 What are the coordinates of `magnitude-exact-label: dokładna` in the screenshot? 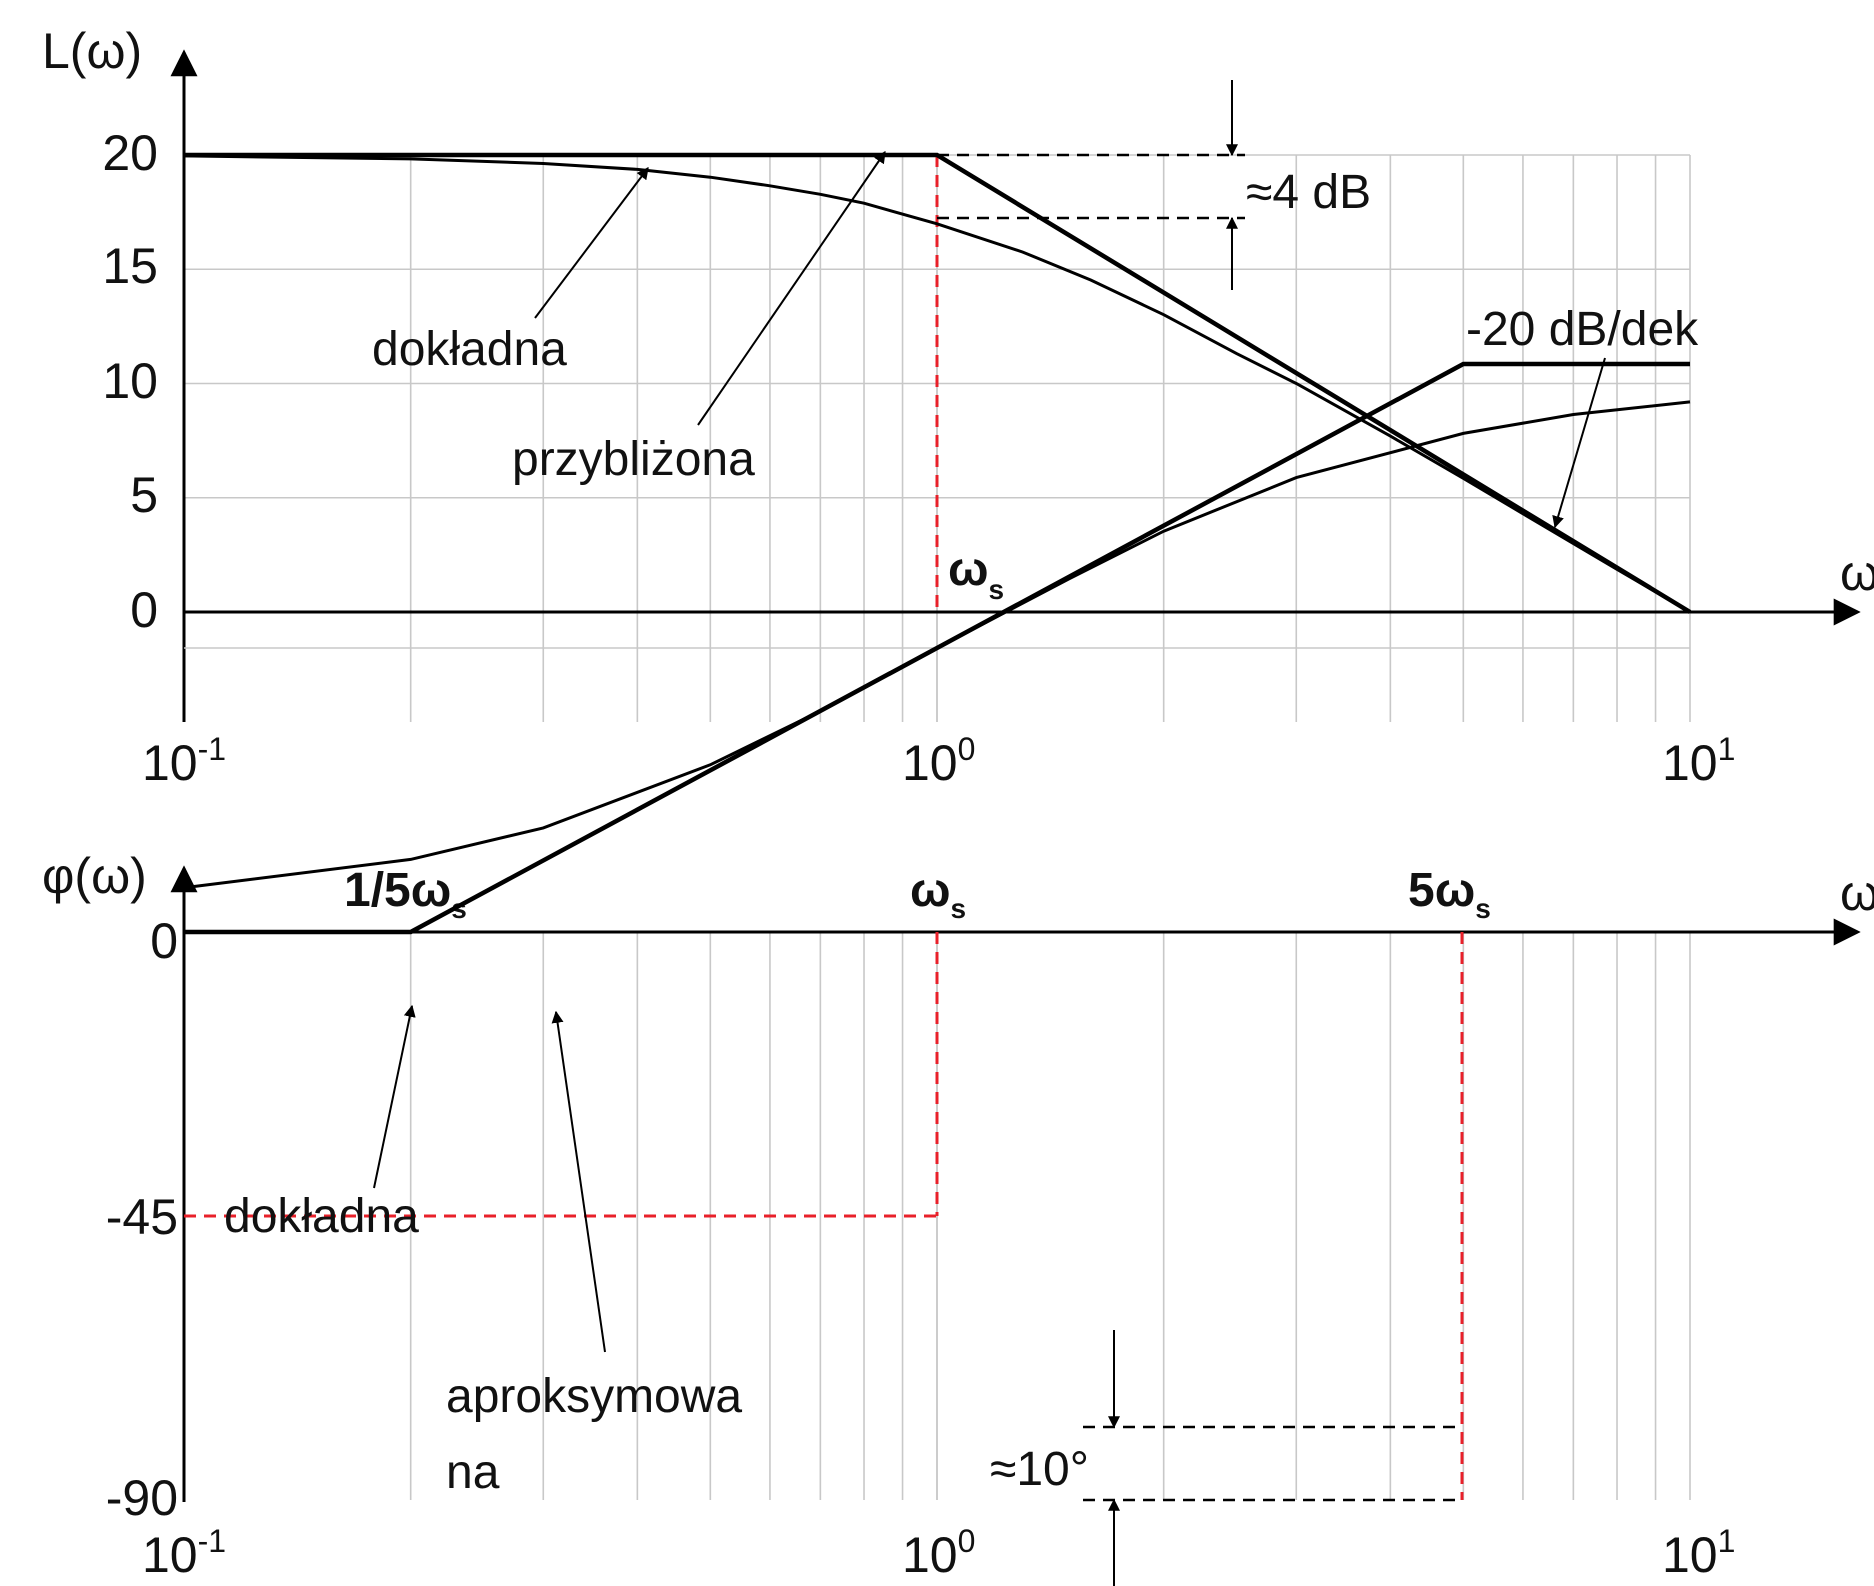 It's located at (469, 349).